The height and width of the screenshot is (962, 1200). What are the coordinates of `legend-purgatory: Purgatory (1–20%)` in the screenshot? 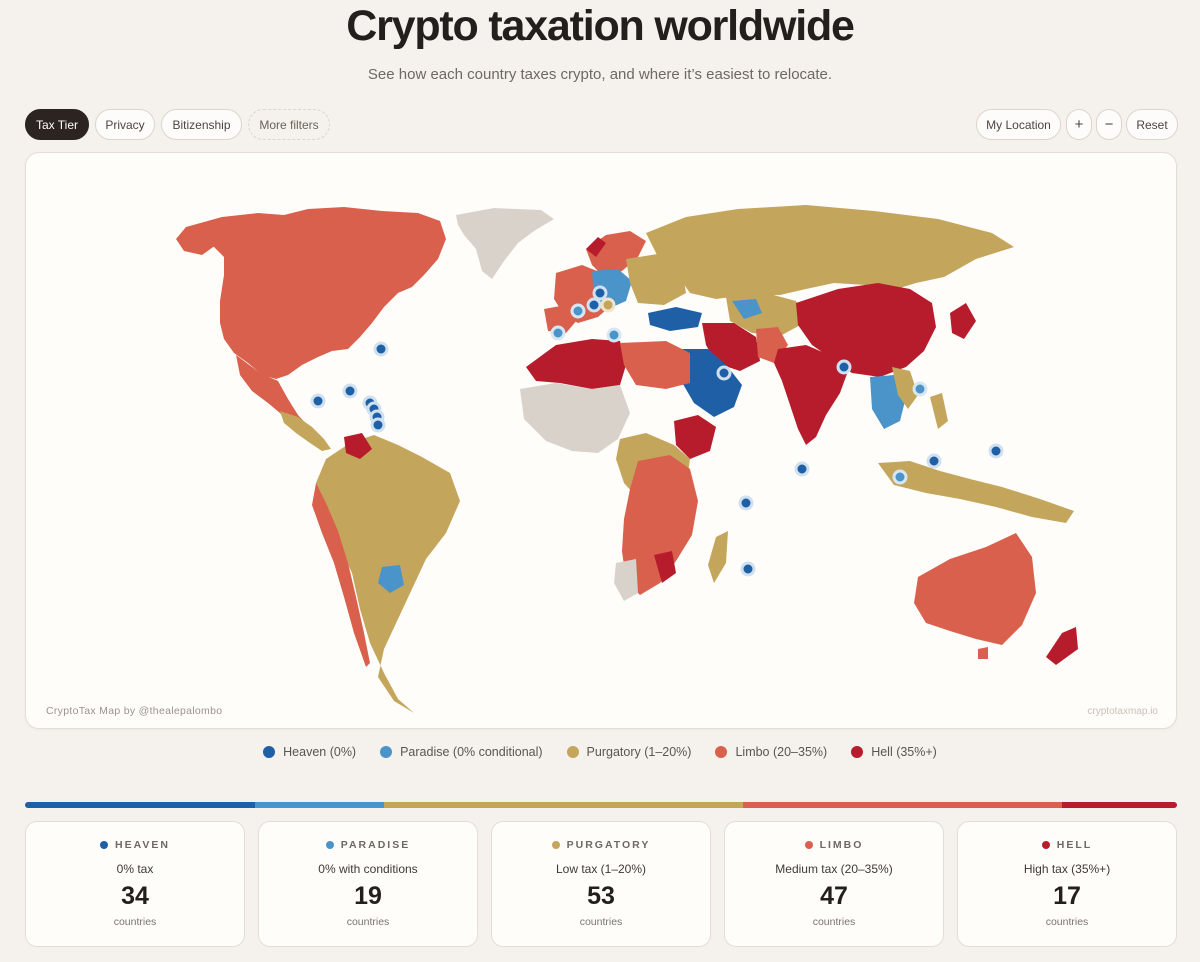 It's located at (629, 752).